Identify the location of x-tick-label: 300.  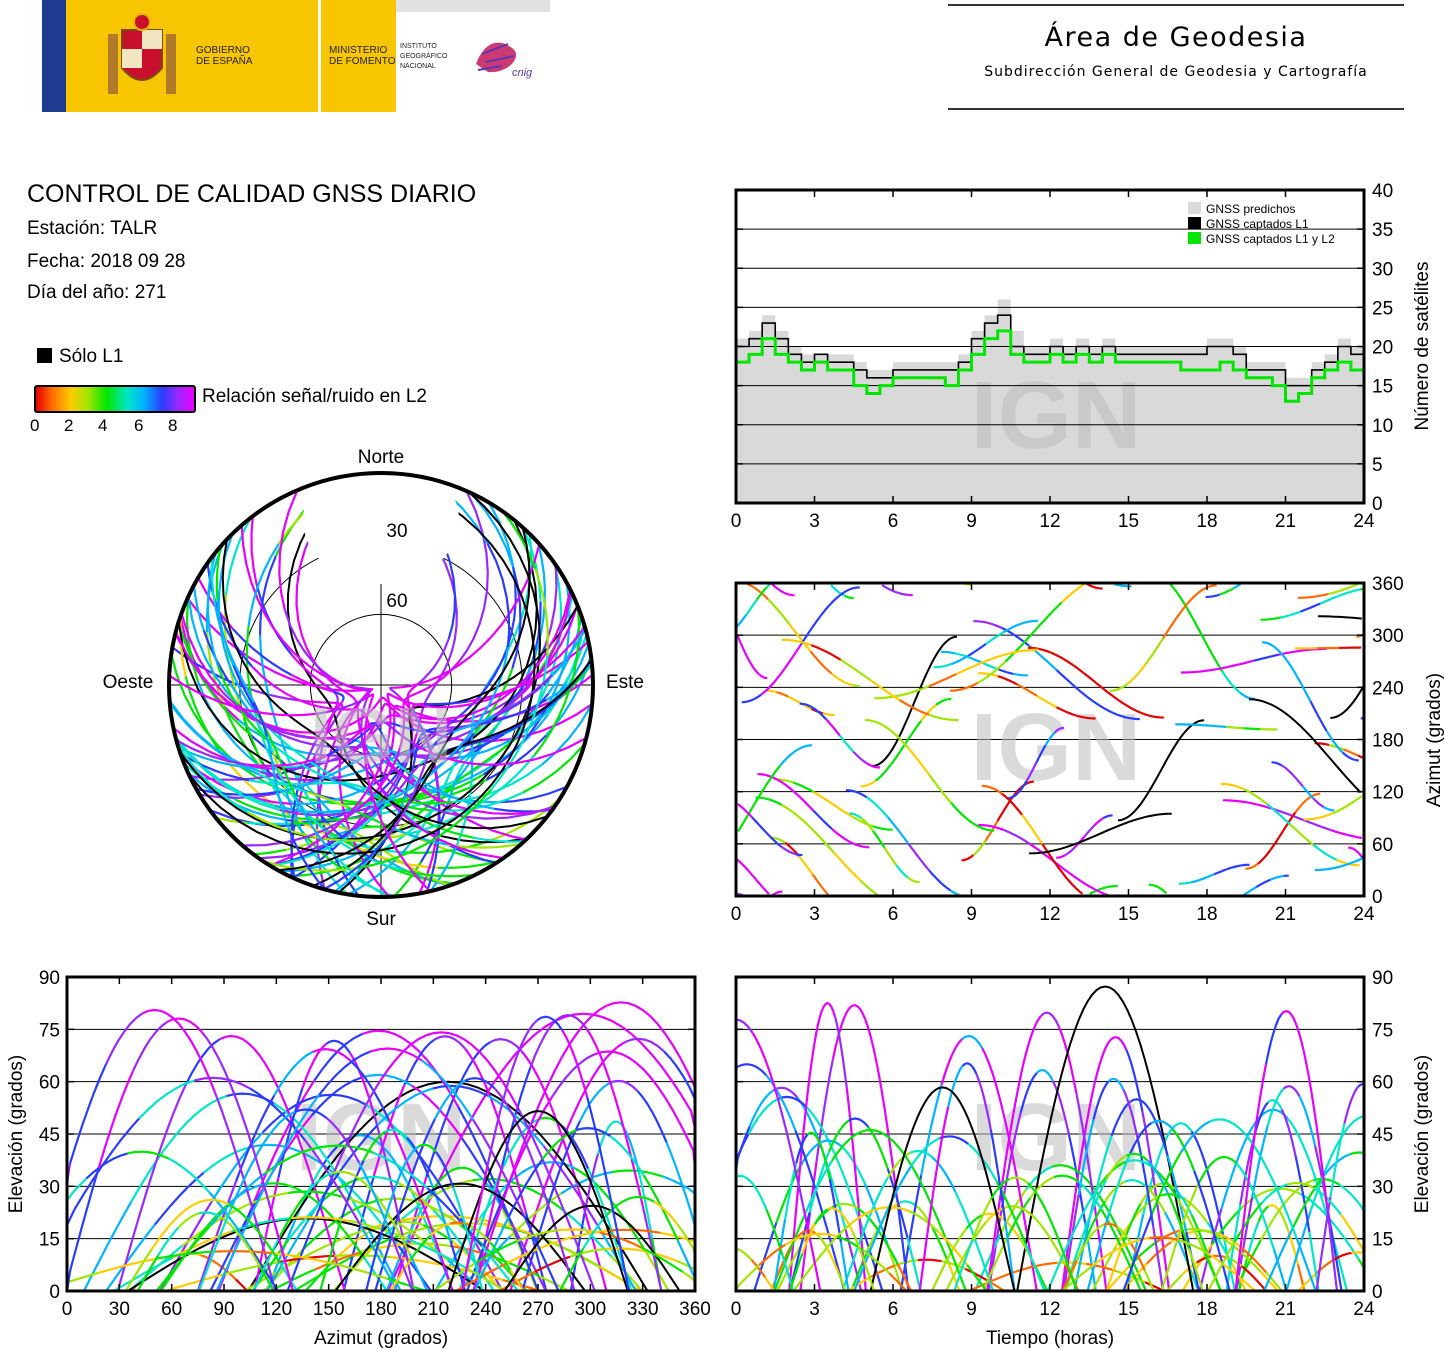
(590, 1309).